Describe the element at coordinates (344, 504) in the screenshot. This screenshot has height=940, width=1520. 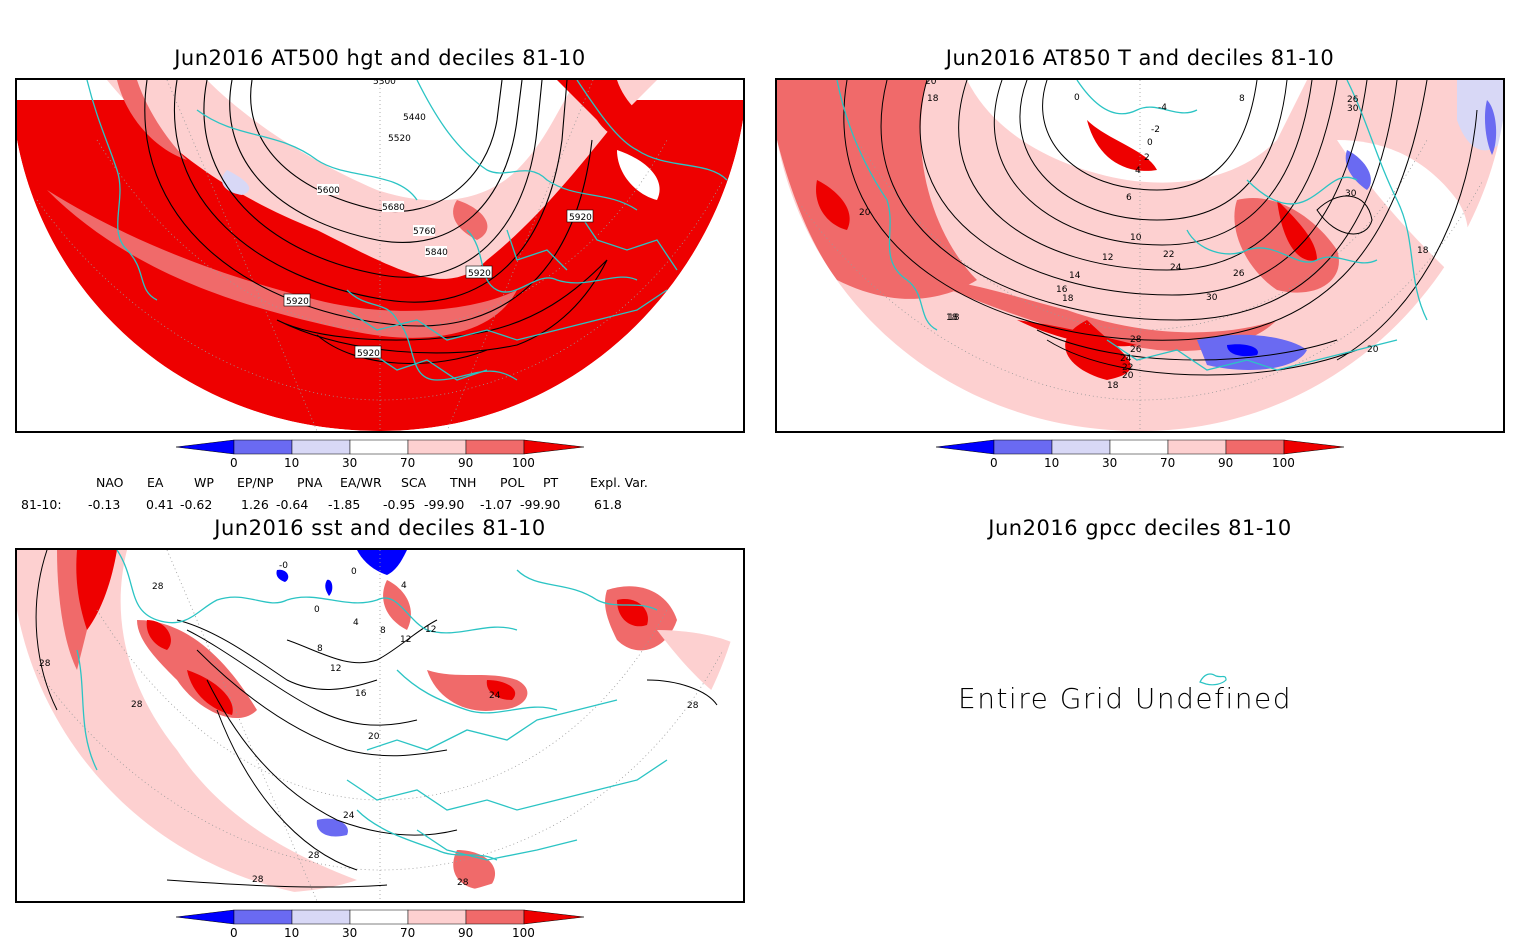
I see `index-value-eawr: -1.85` at that location.